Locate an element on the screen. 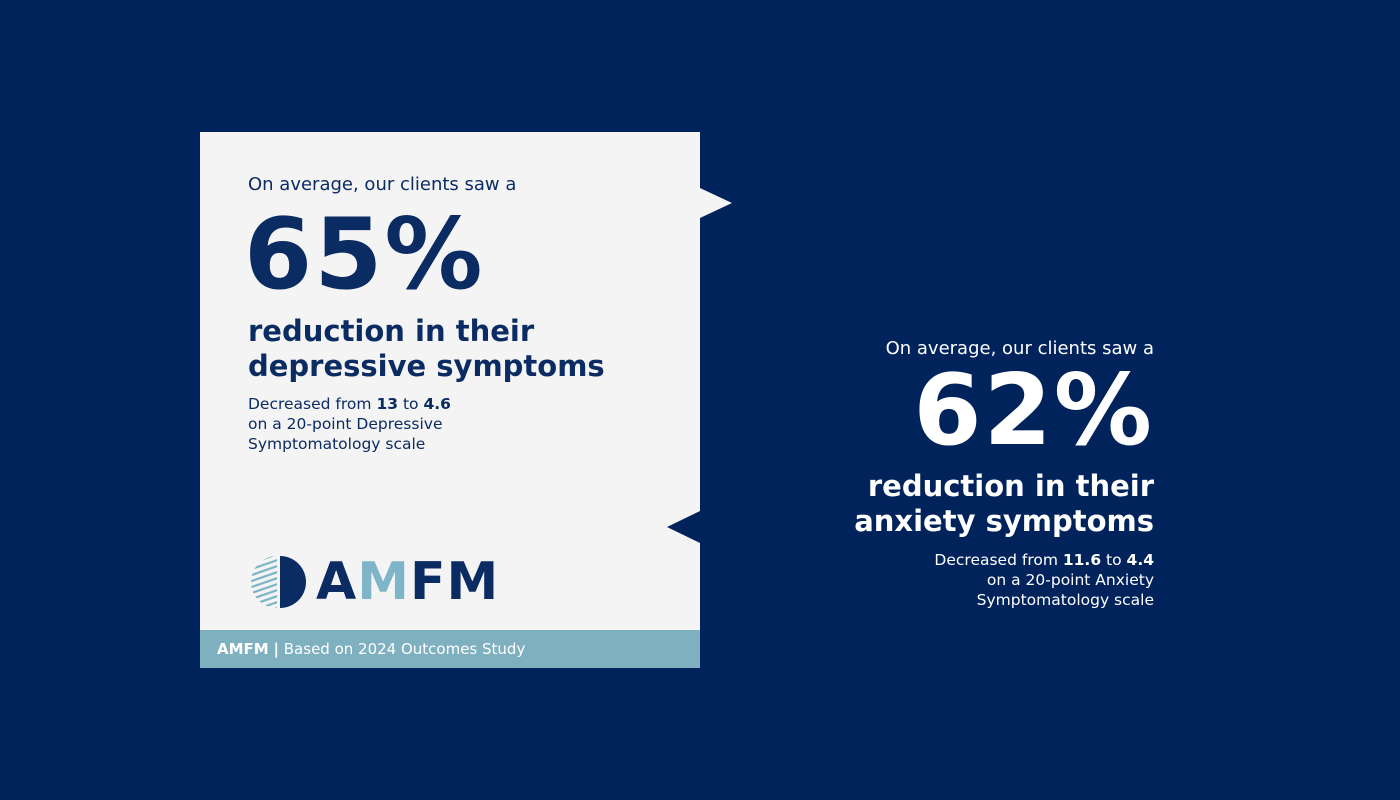 This screenshot has width=1400, height=800. footer-band: AMFM | Based on 2024 Outcomes Study is located at coordinates (450, 649).